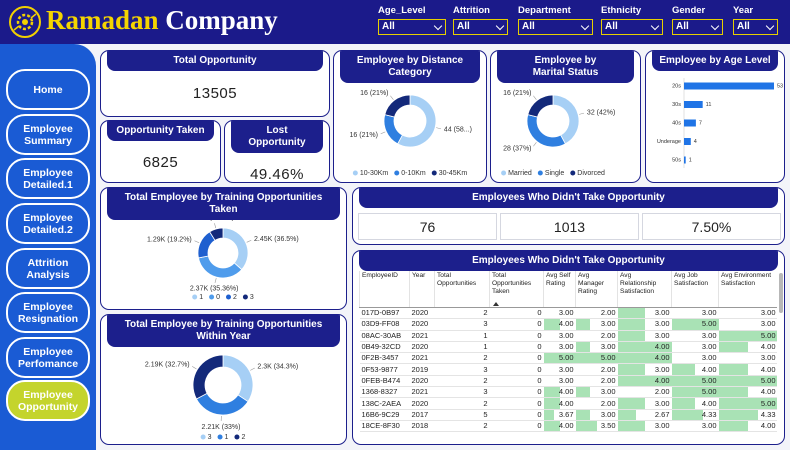  I want to click on nav-button: Employee Resignation, so click(48, 312).